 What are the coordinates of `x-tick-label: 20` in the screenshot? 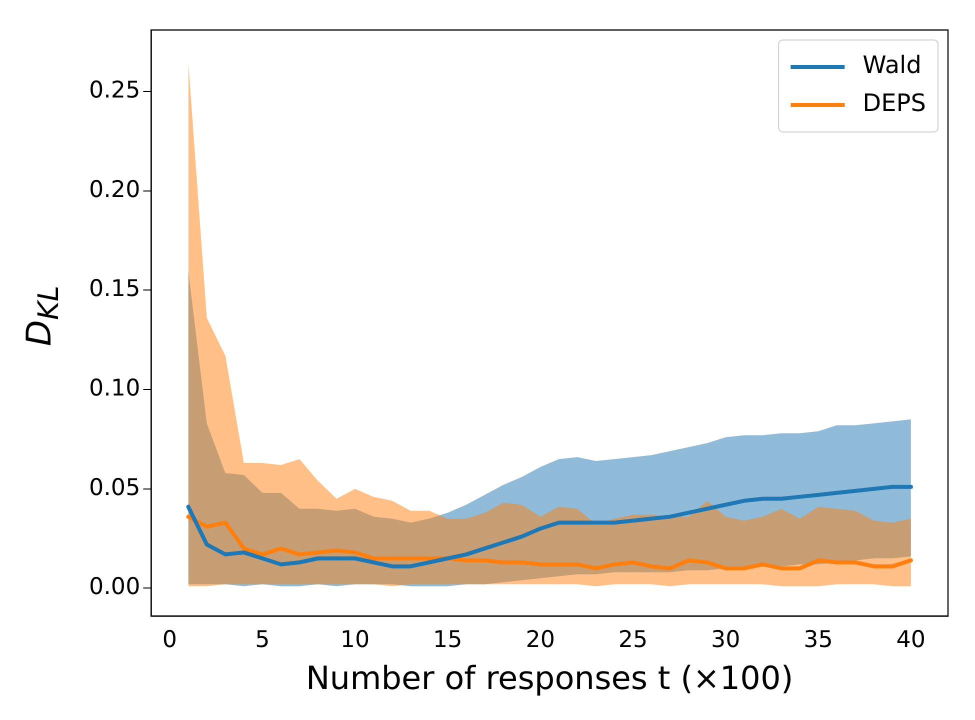 It's located at (540, 639).